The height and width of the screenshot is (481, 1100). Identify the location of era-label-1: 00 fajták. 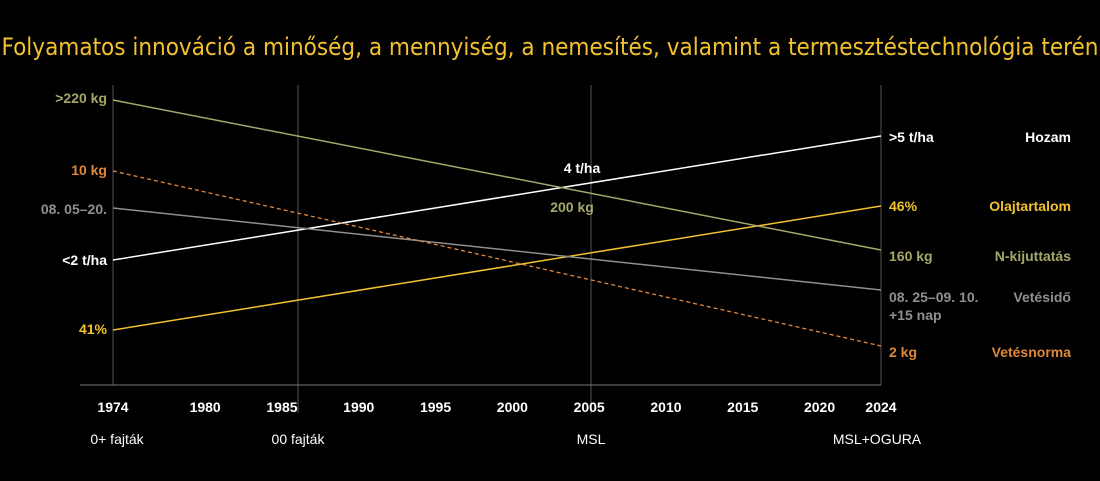
(299, 439).